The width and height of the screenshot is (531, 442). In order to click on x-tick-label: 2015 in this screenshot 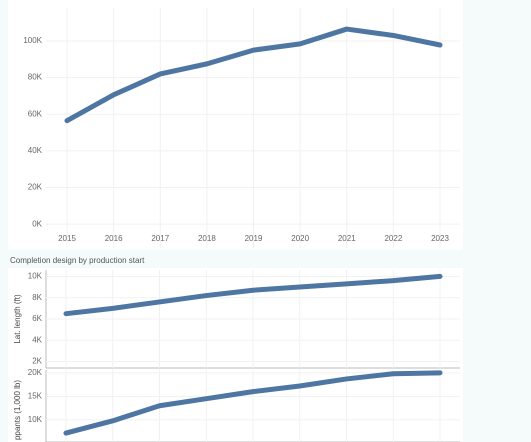, I will do `click(67, 238)`.